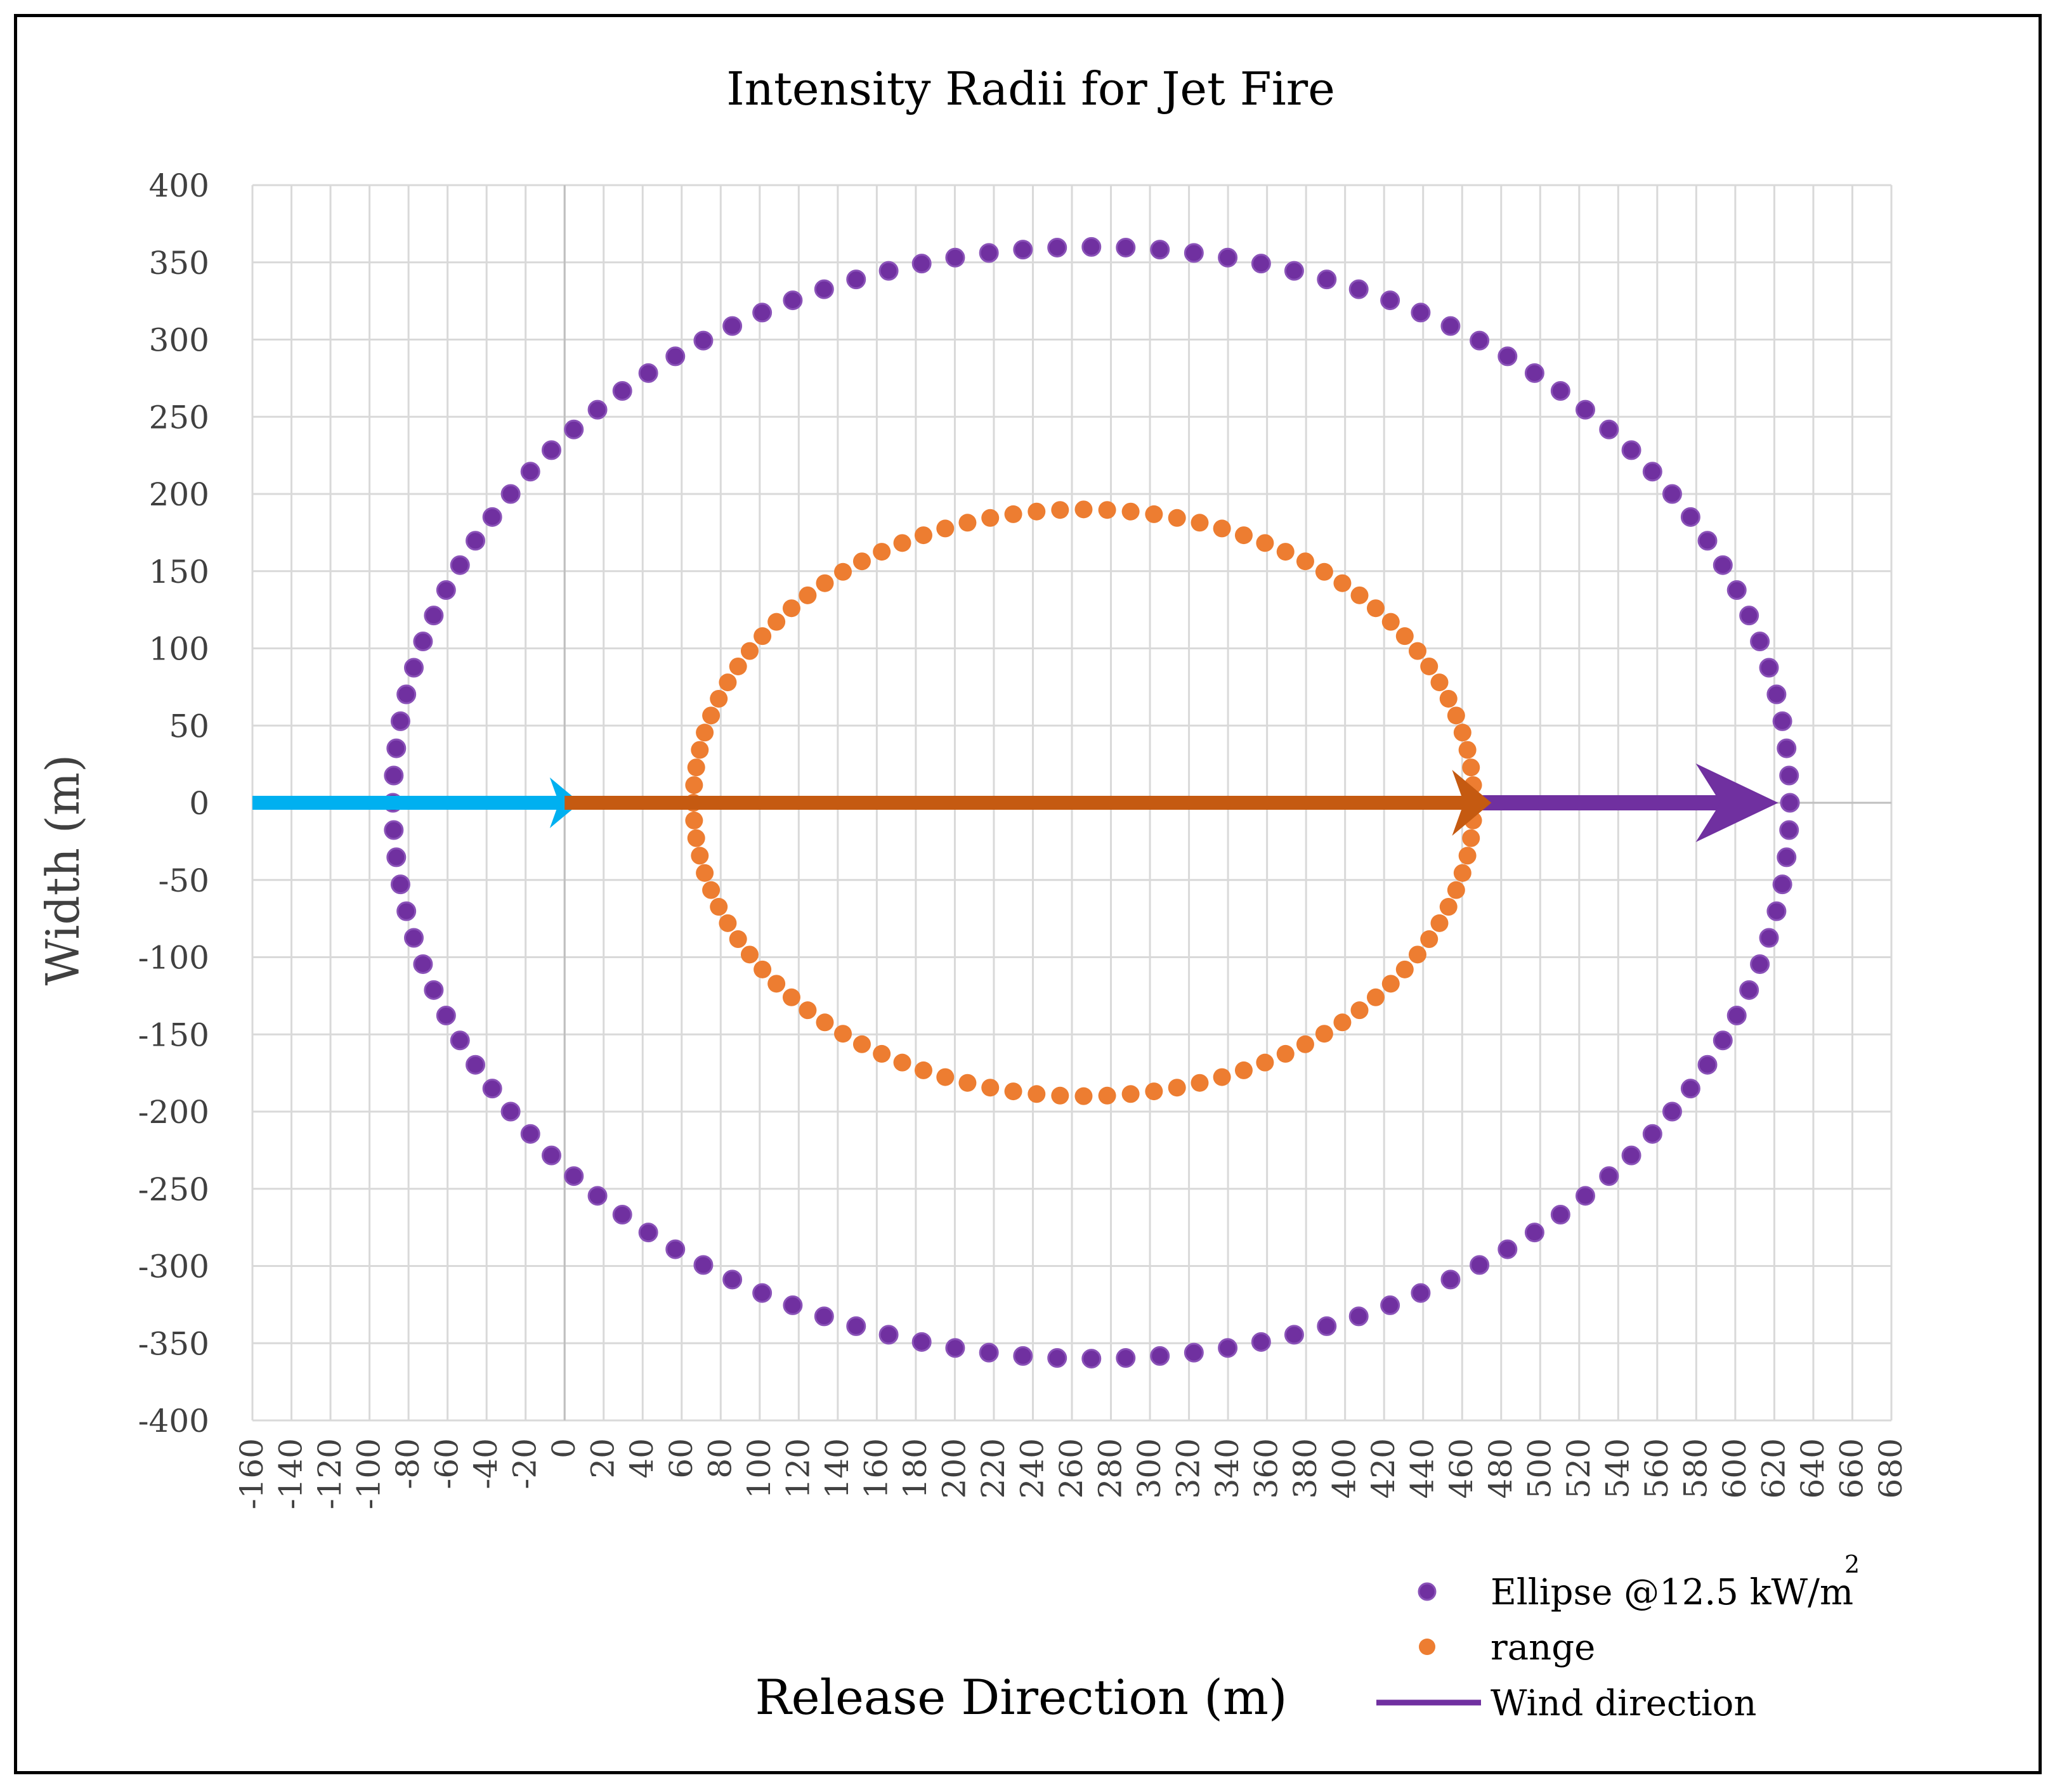 The height and width of the screenshot is (1792, 2062). Describe the element at coordinates (329, 1473) in the screenshot. I see `x-tick-label: -120` at that location.